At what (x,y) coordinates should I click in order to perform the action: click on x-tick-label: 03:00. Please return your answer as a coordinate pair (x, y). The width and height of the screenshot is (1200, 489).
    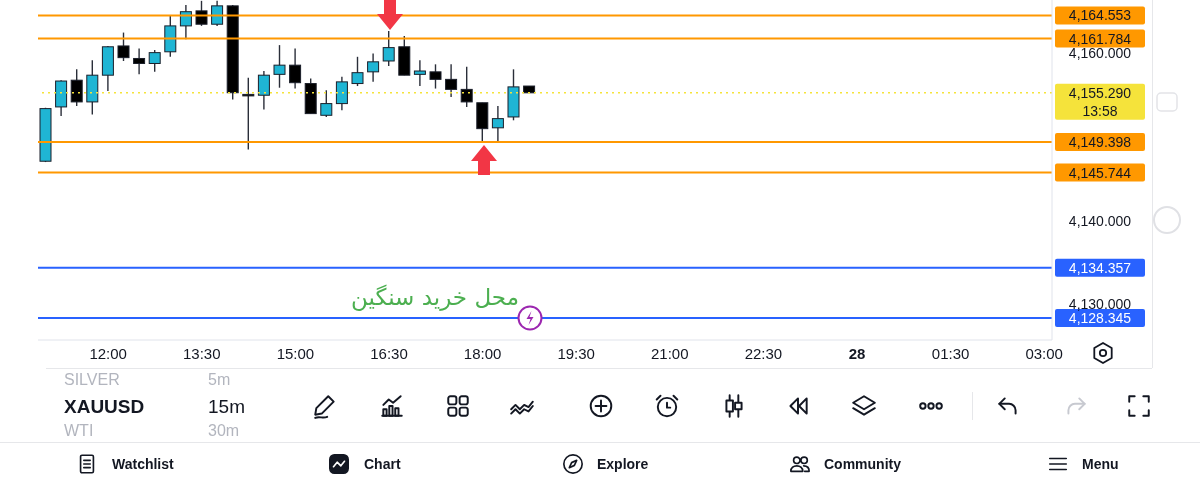
    Looking at the image, I should click on (1044, 353).